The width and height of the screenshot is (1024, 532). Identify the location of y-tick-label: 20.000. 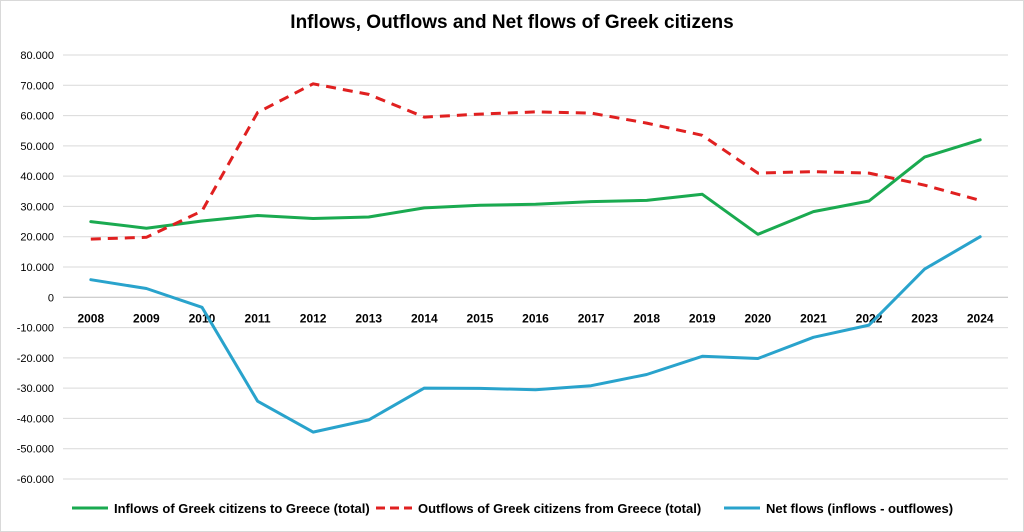
(37, 238).